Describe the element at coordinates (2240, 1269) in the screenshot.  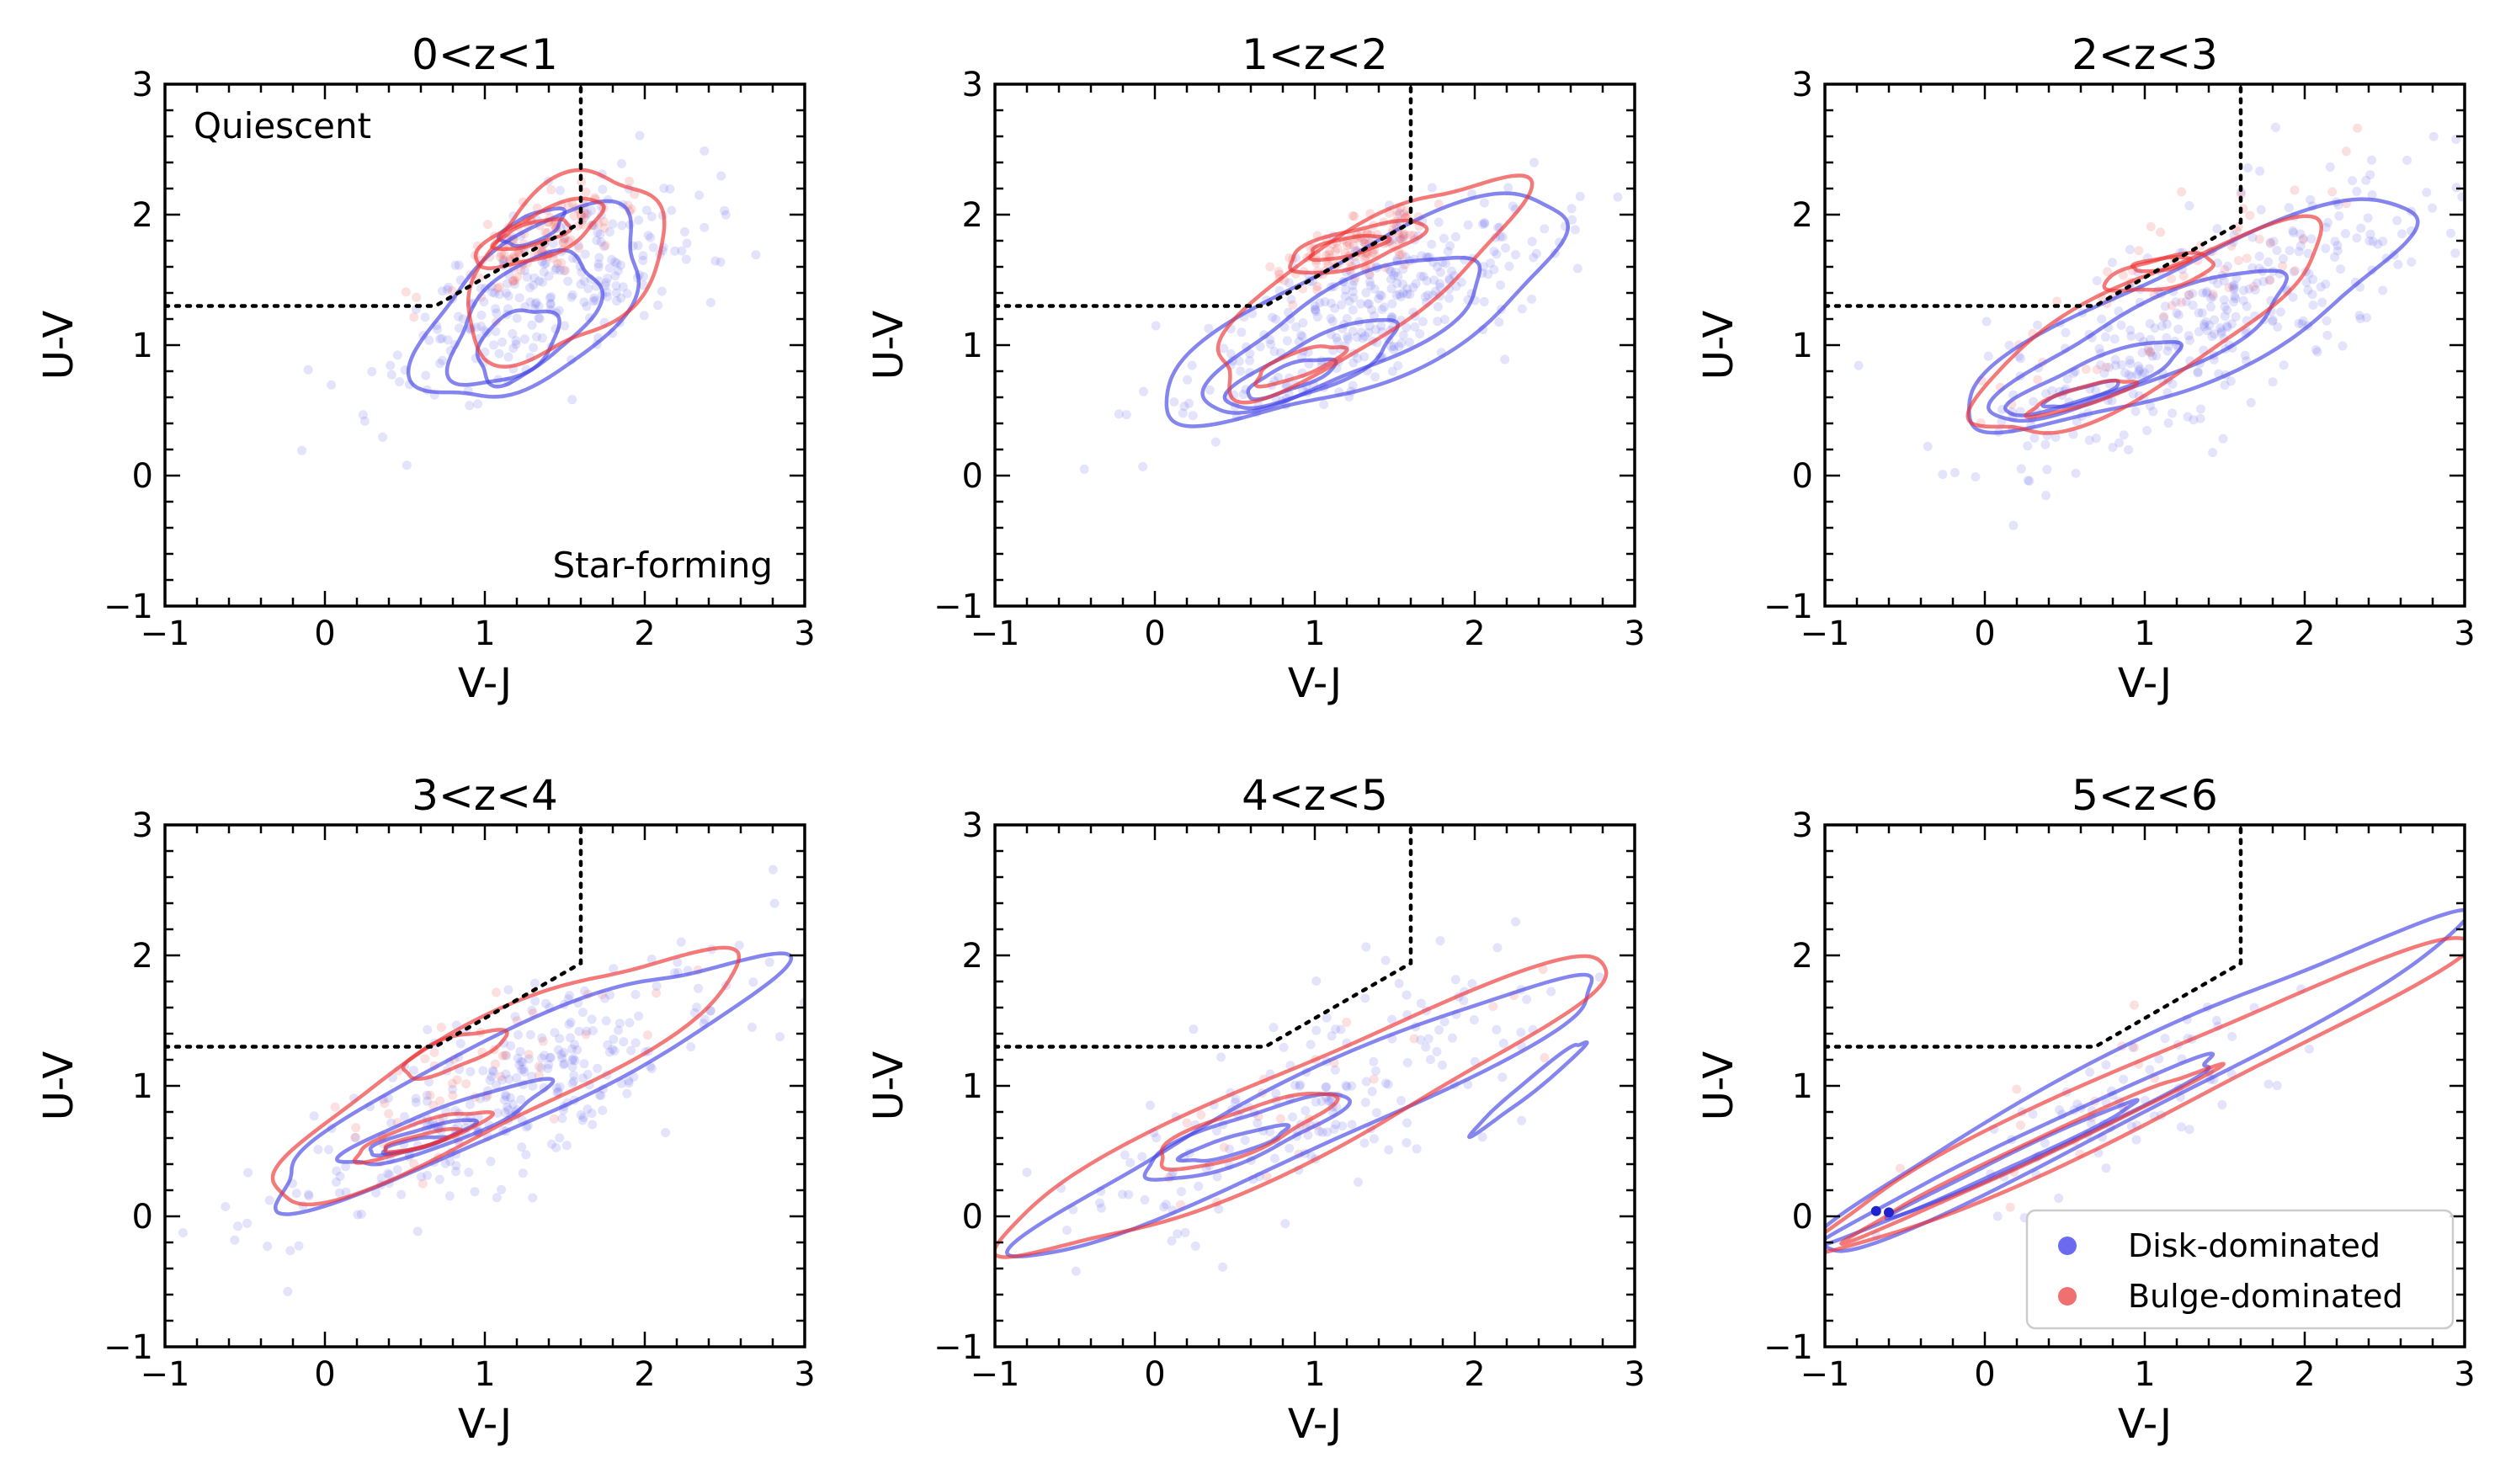
I see `legend: Disk-dominated Bulge-dominated` at that location.